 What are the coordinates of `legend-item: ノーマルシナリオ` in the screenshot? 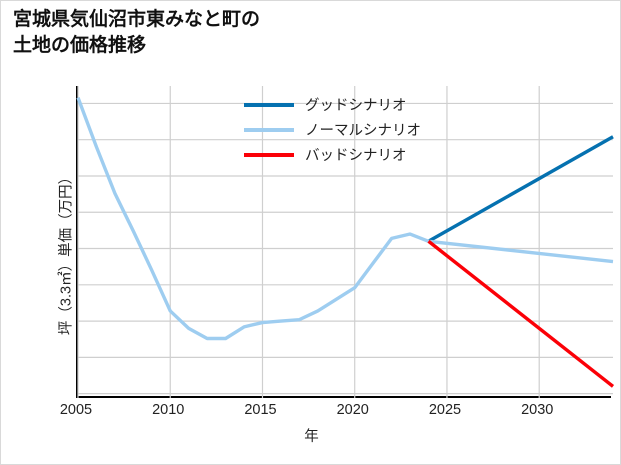 It's located at (354, 129).